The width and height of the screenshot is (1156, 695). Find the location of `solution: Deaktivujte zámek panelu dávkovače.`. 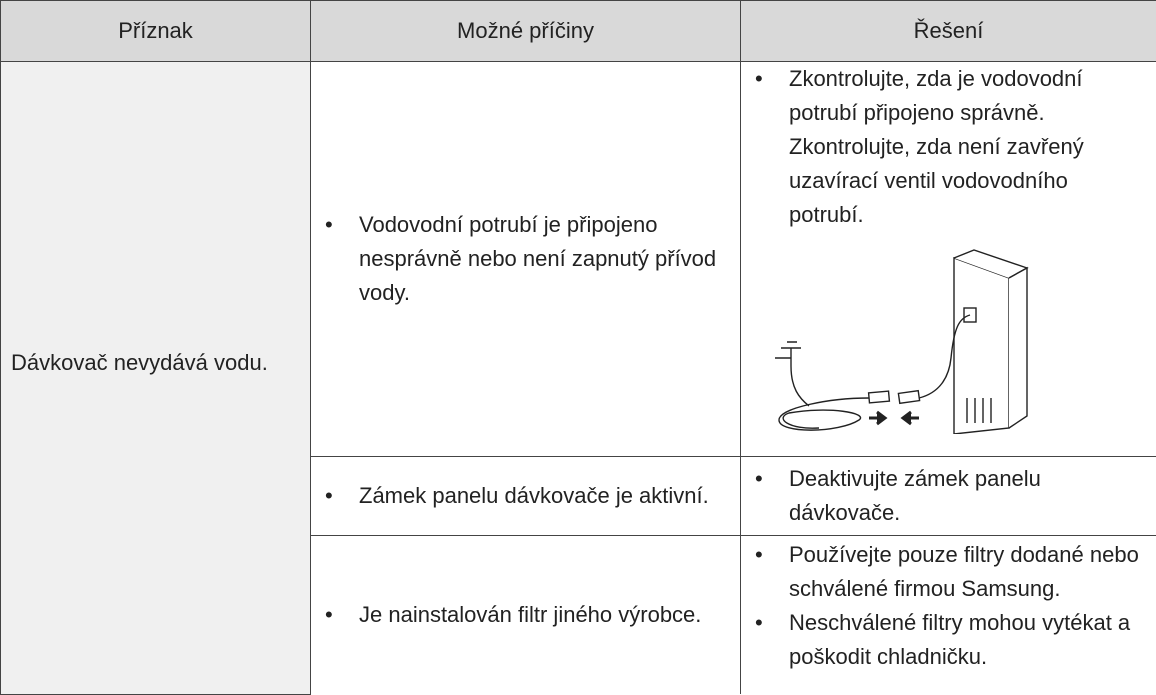

solution: Deaktivujte zámek panelu dávkovače. is located at coordinates (943, 496).